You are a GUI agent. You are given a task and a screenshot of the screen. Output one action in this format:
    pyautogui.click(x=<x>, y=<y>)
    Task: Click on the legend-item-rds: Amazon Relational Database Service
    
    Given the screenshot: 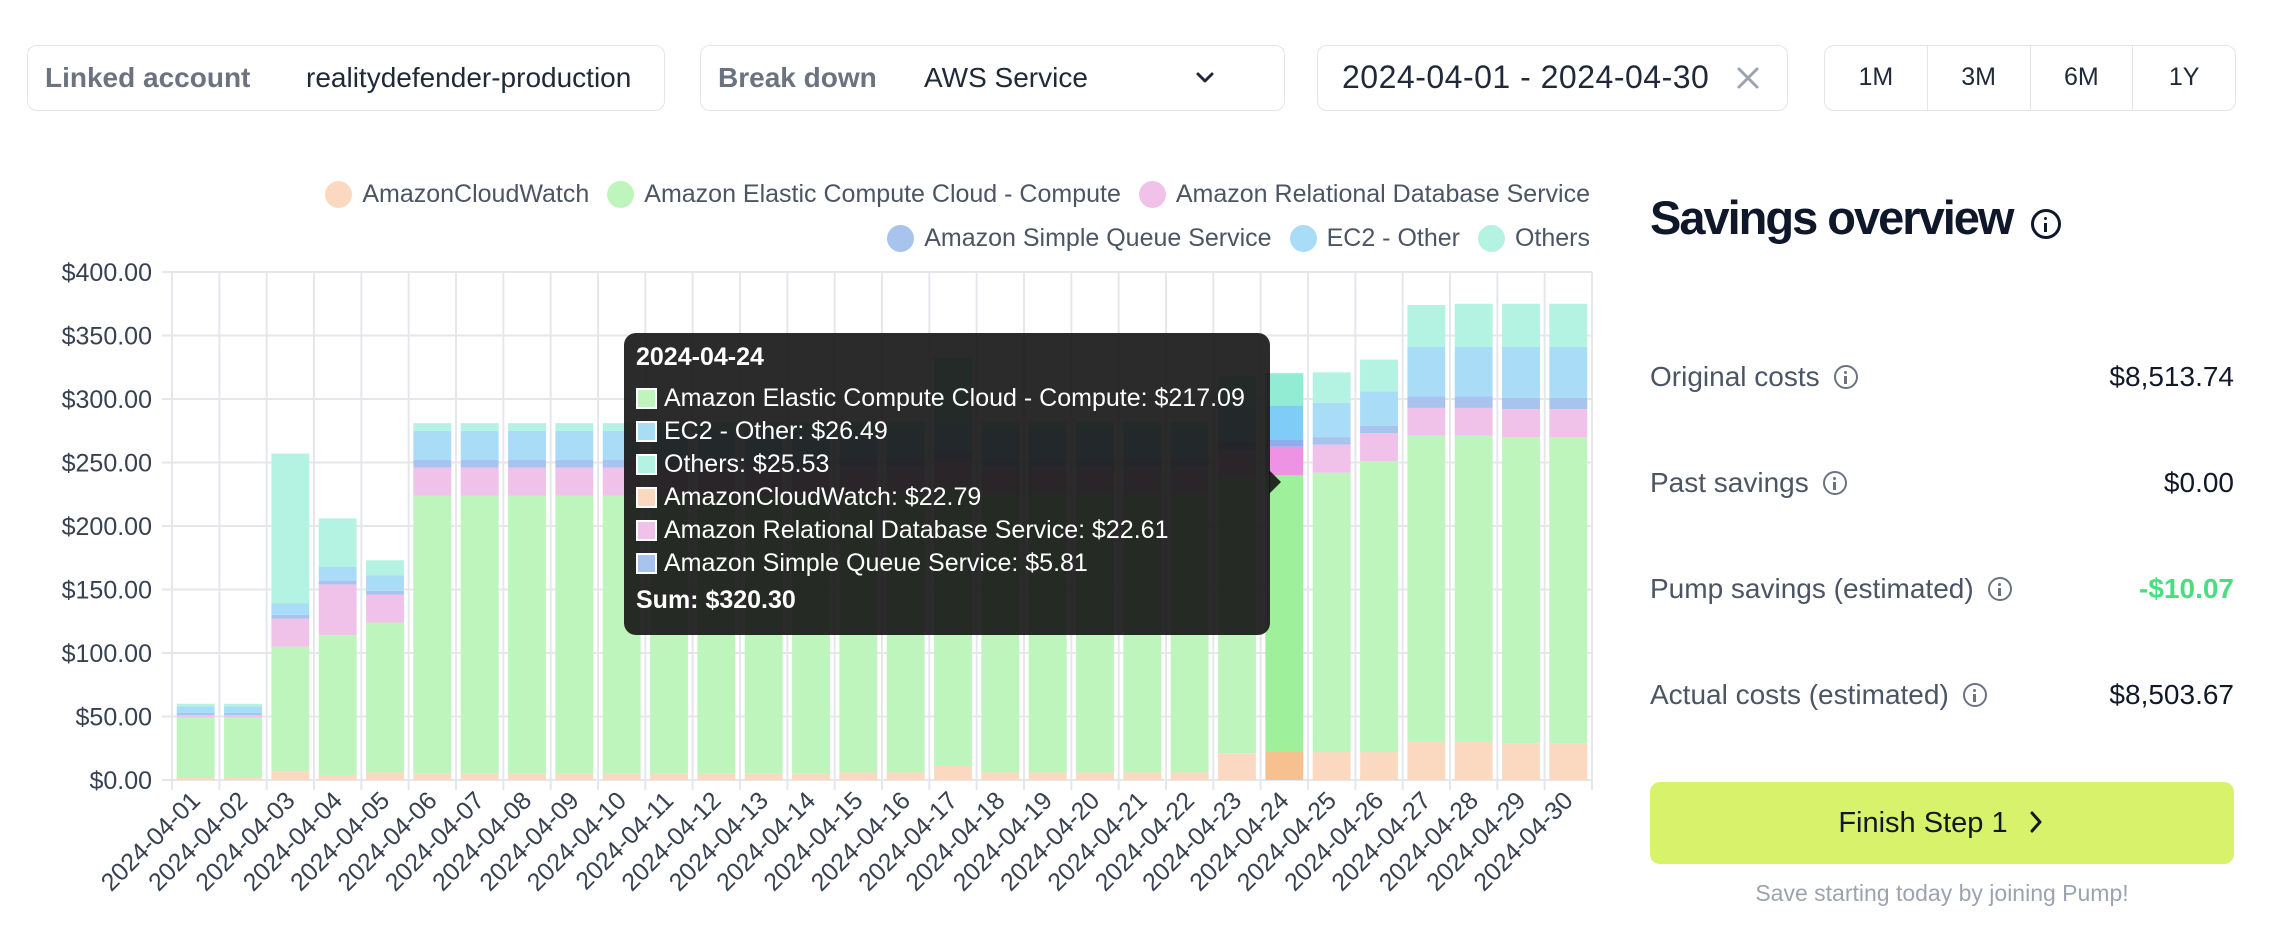 What is the action you would take?
    pyautogui.click(x=1364, y=194)
    